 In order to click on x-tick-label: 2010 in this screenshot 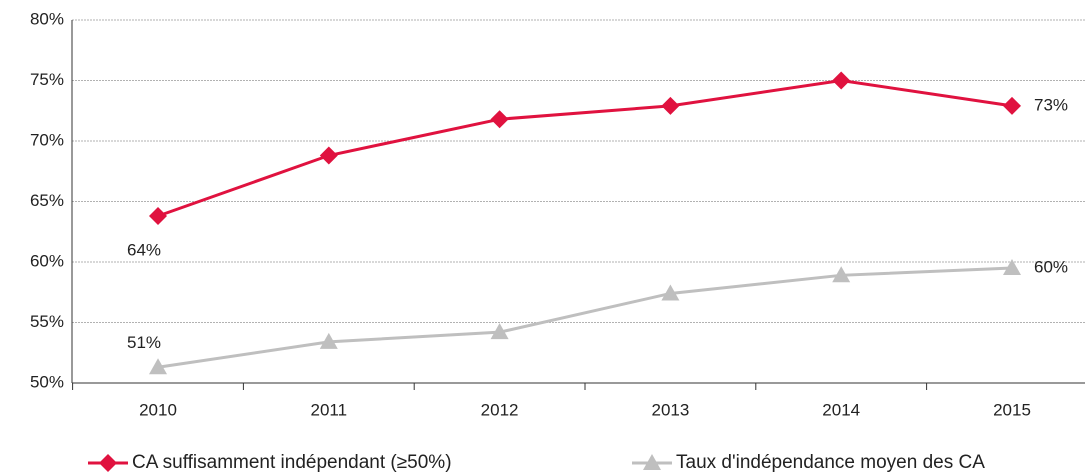, I will do `click(158, 409)`.